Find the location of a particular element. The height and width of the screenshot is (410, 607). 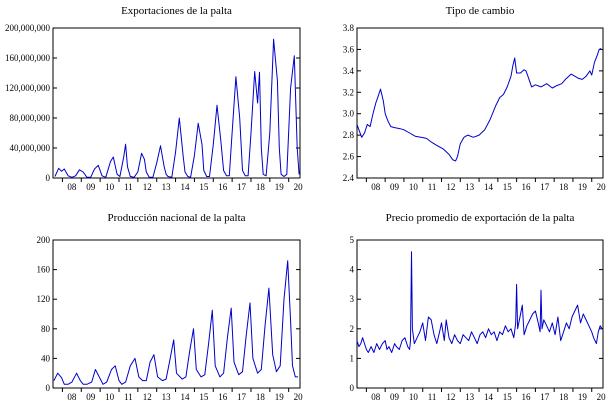

y-tick-label: 2.6 is located at coordinates (349, 157).